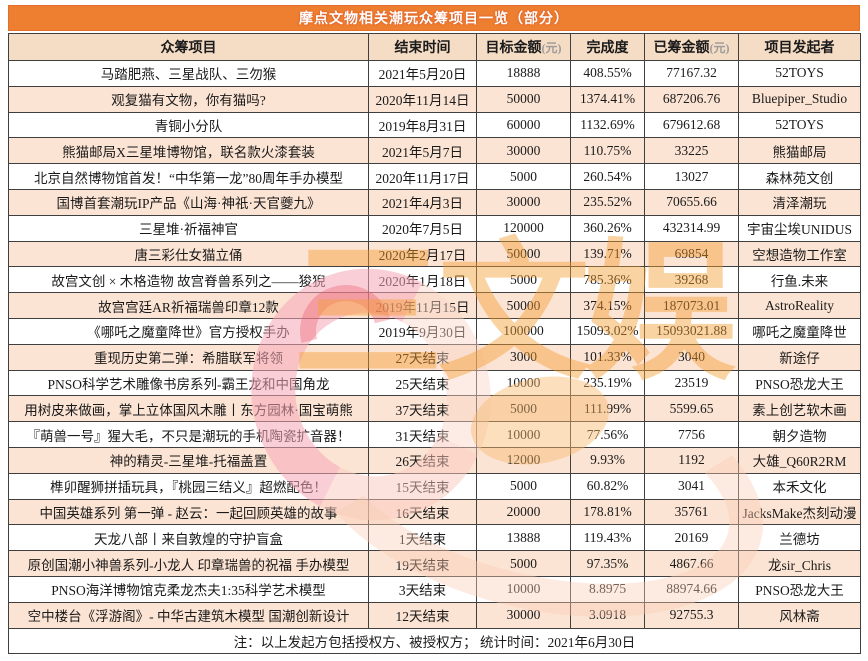 The width and height of the screenshot is (868, 661). Describe the element at coordinates (719, 48) in the screenshot. I see `column-unit: (元)` at that location.